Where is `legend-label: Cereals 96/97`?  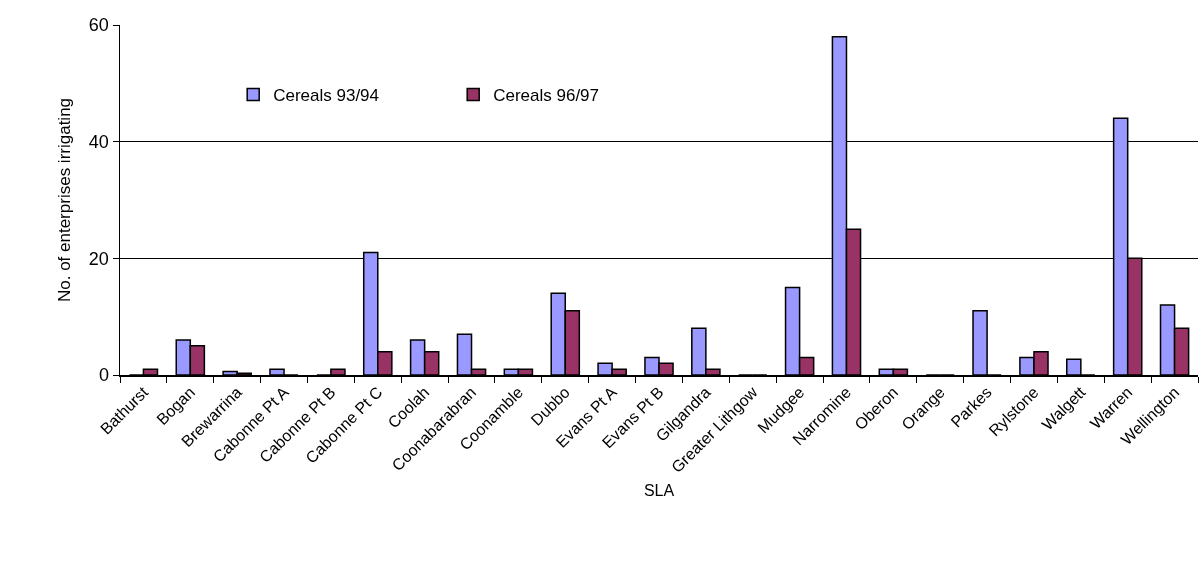 legend-label: Cereals 96/97 is located at coordinates (546, 96).